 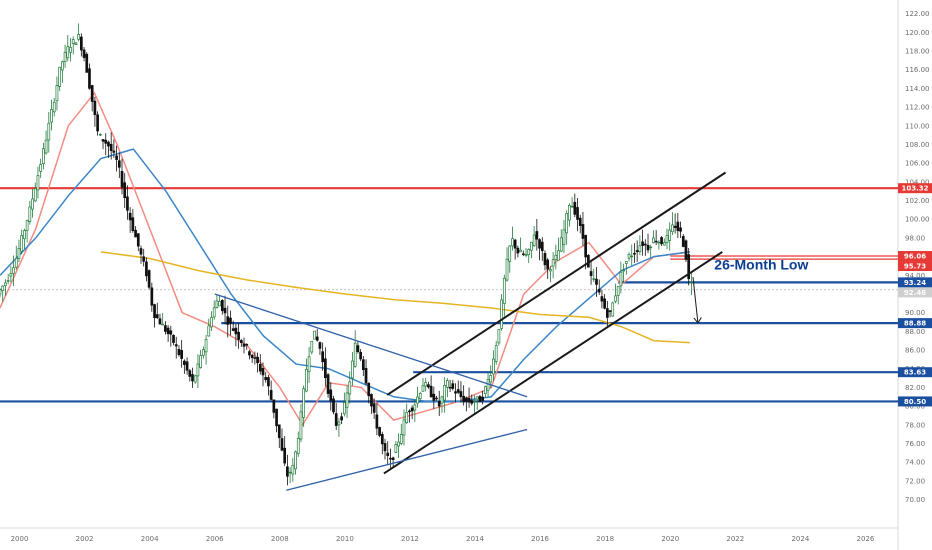 I want to click on x-tick-label: 2006, so click(x=215, y=539).